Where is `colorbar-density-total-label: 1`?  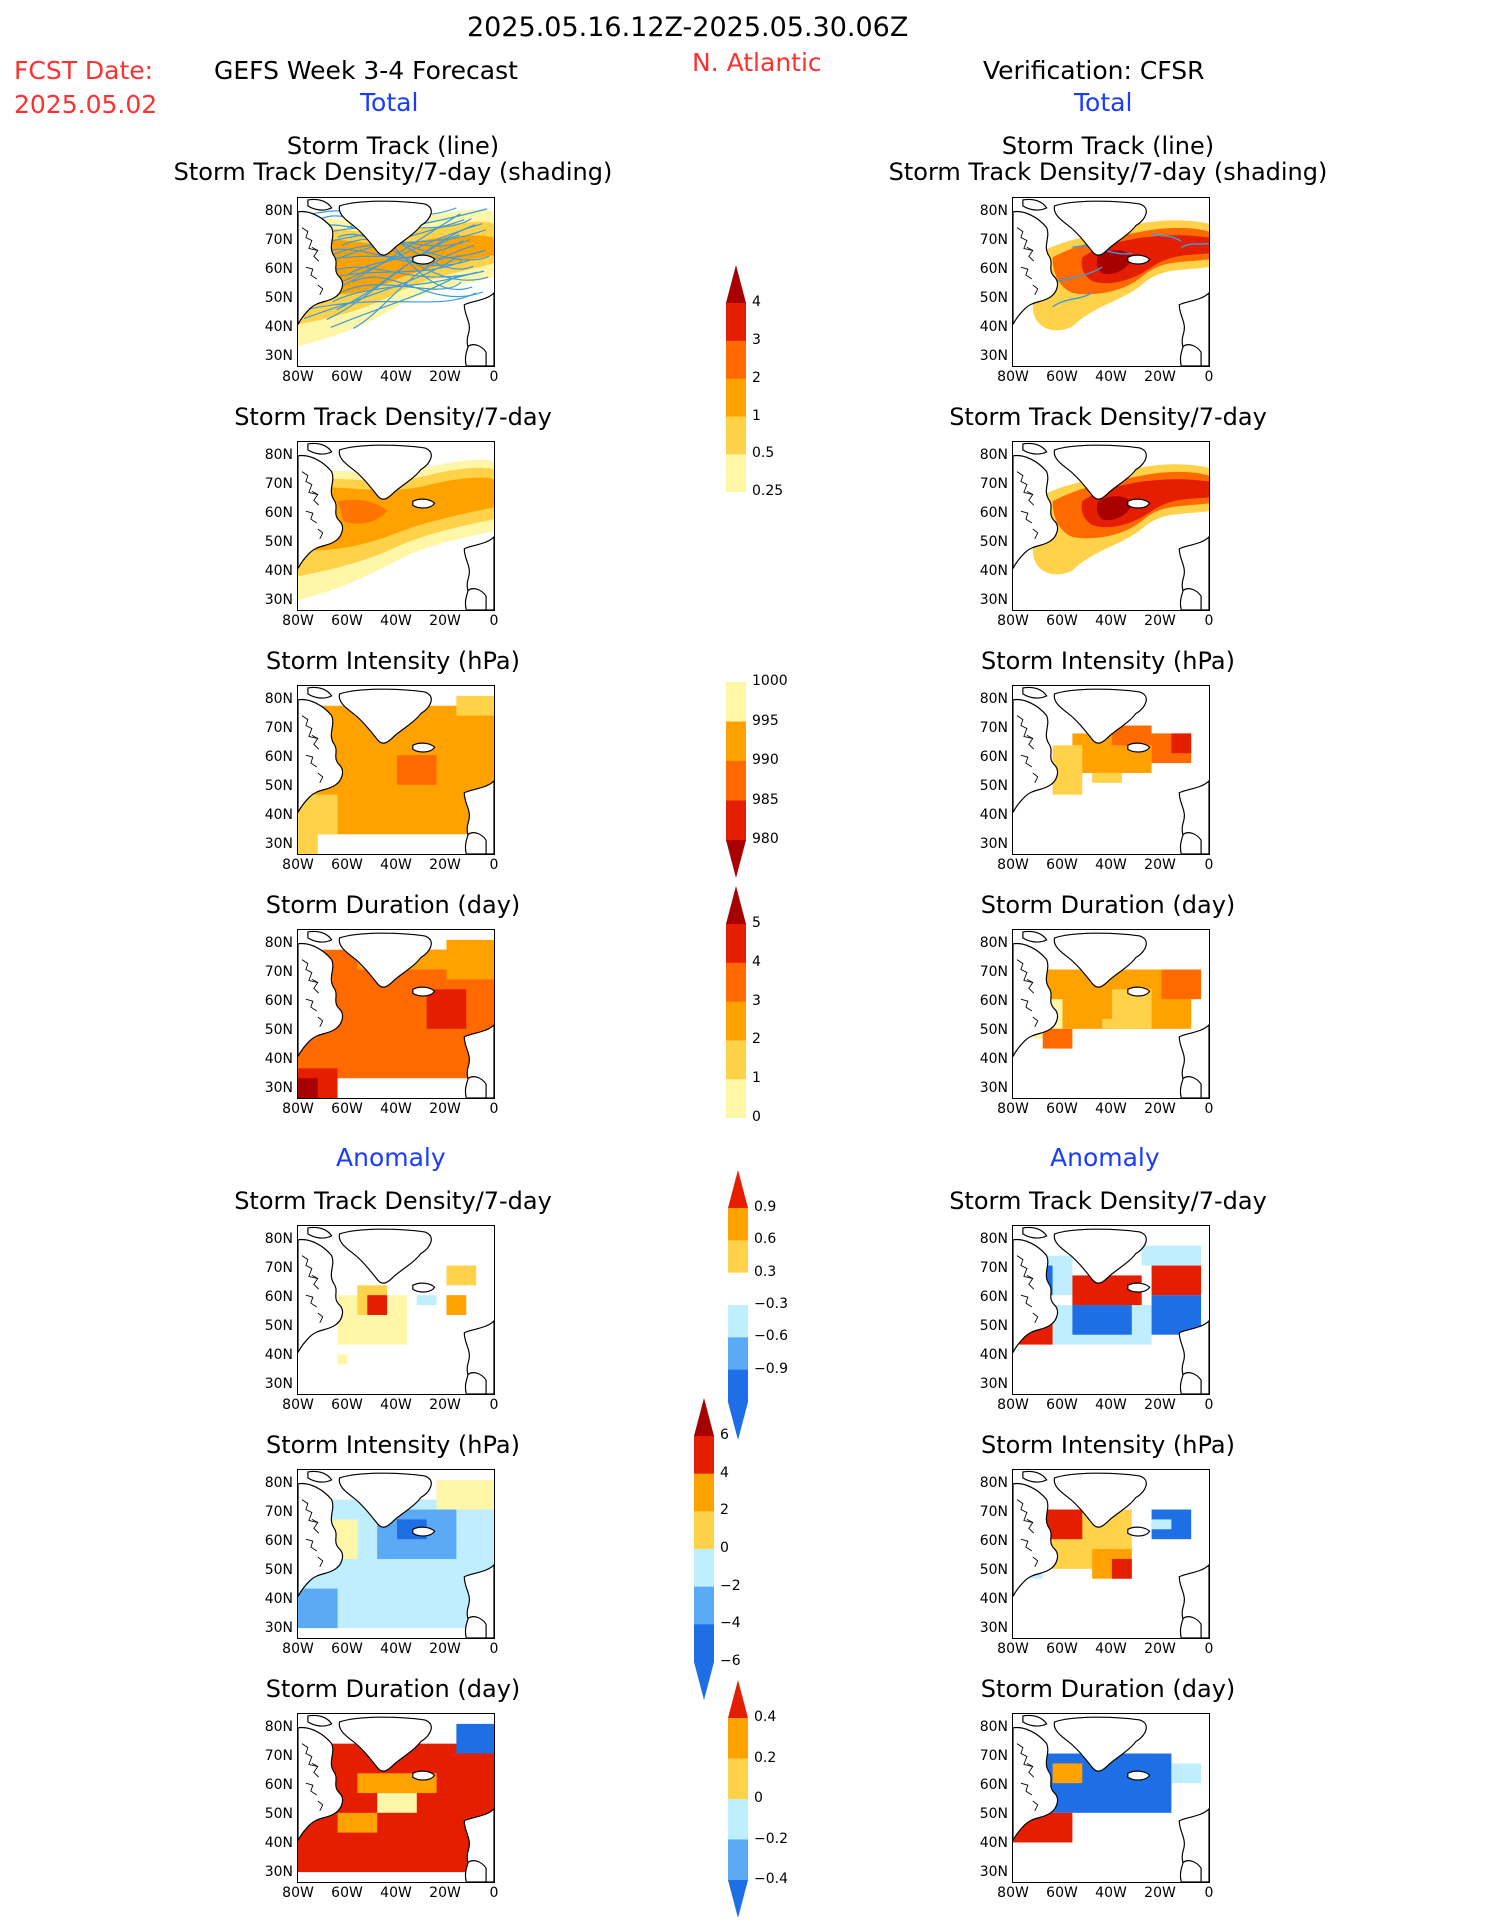 colorbar-density-total-label: 1 is located at coordinates (756, 415).